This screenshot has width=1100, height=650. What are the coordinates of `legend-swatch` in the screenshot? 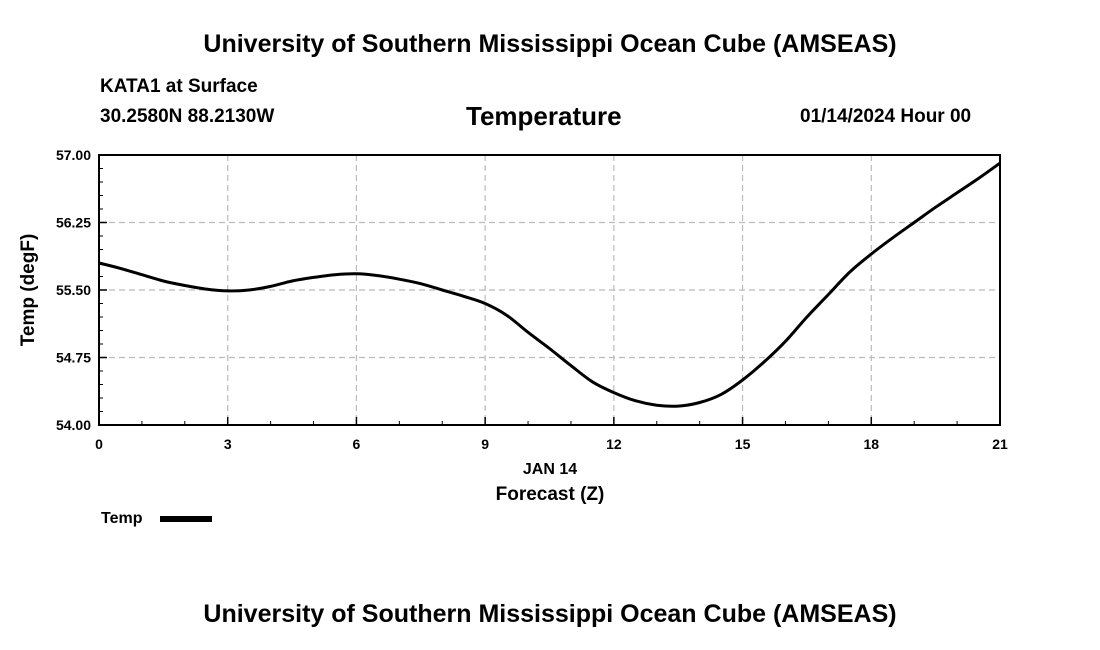 It's located at (186, 519).